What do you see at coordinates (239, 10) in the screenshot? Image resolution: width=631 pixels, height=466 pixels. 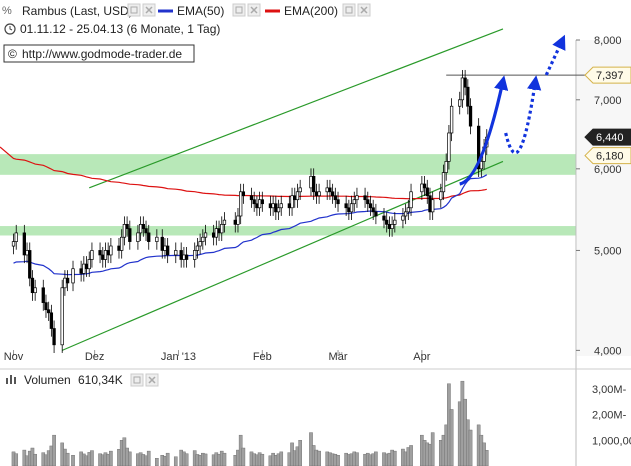 I see `ema50-maximize-icon` at bounding box center [239, 10].